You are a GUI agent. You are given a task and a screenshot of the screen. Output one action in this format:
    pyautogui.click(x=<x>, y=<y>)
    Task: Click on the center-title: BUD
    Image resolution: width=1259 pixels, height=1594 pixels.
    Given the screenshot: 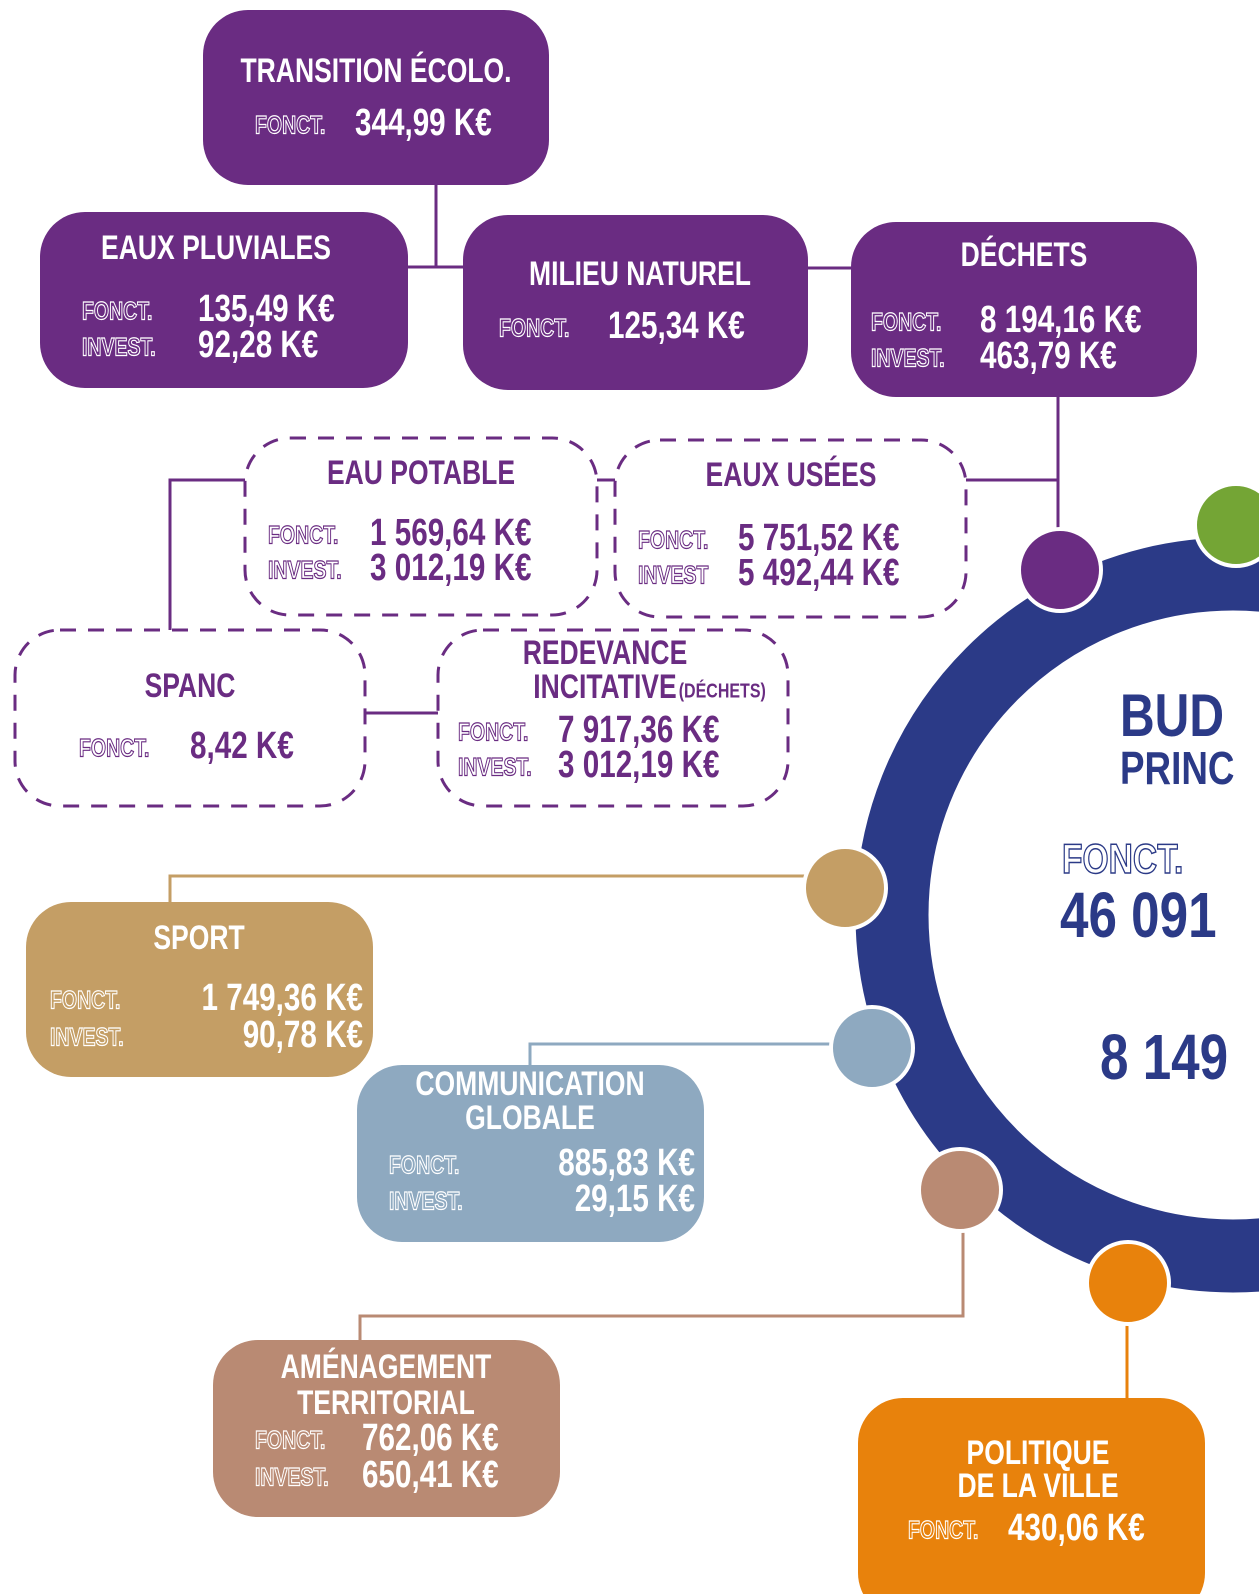 What is the action you would take?
    pyautogui.click(x=1172, y=715)
    